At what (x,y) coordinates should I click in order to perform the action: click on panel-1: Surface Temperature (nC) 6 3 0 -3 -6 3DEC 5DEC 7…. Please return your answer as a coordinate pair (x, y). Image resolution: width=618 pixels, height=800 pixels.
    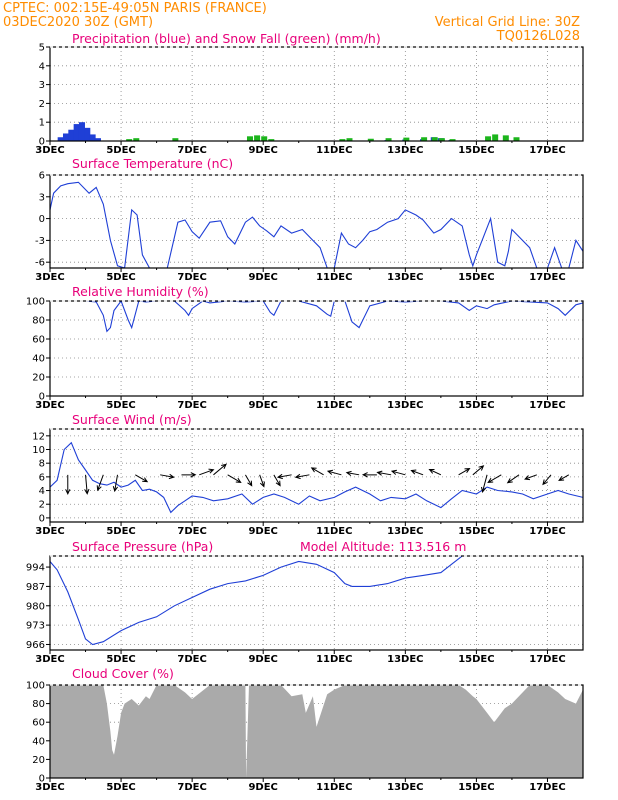
    Looking at the image, I should click on (309, 219).